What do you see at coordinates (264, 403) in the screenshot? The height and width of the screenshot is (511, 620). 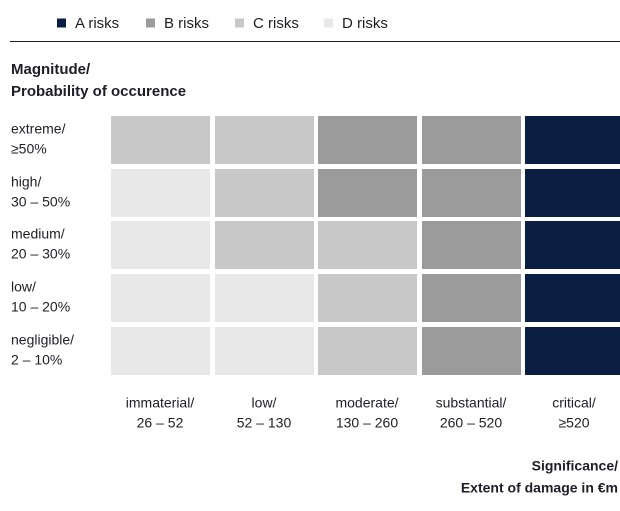 I see `column-label: low/` at bounding box center [264, 403].